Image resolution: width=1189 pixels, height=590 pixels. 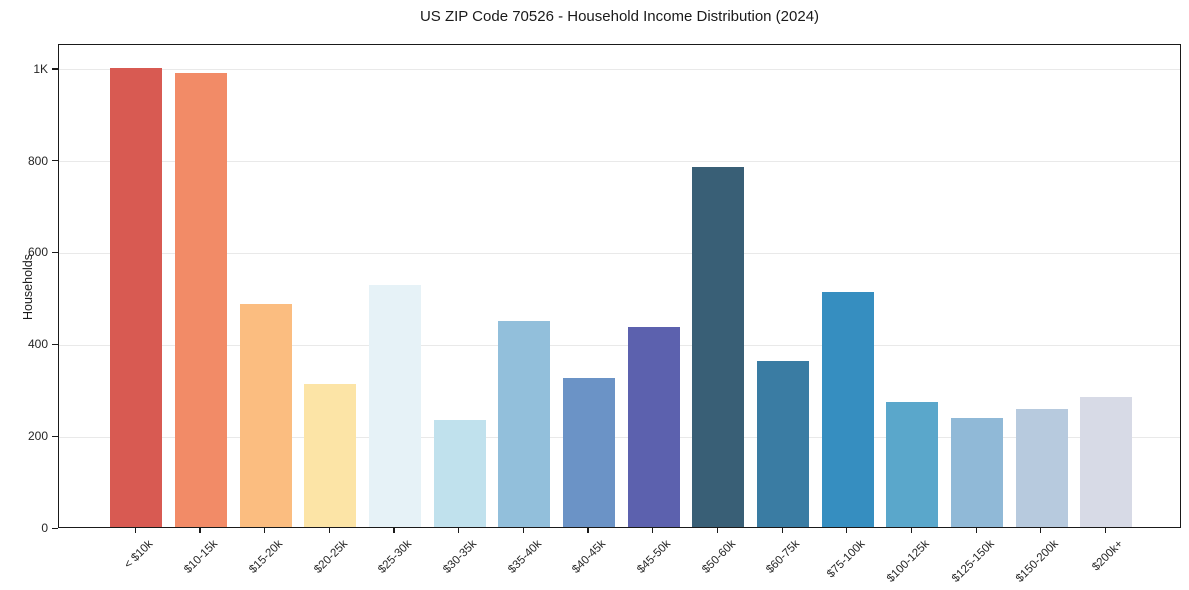 I want to click on gridline-y-1K, so click(x=619, y=70).